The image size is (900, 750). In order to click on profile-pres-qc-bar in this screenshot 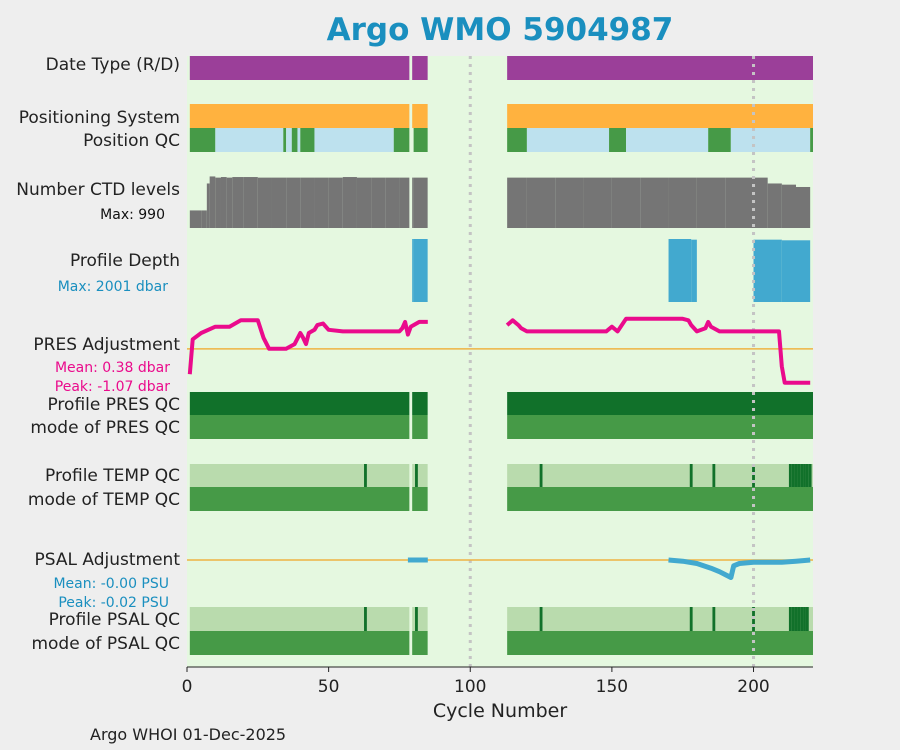, I will do `click(660, 403)`.